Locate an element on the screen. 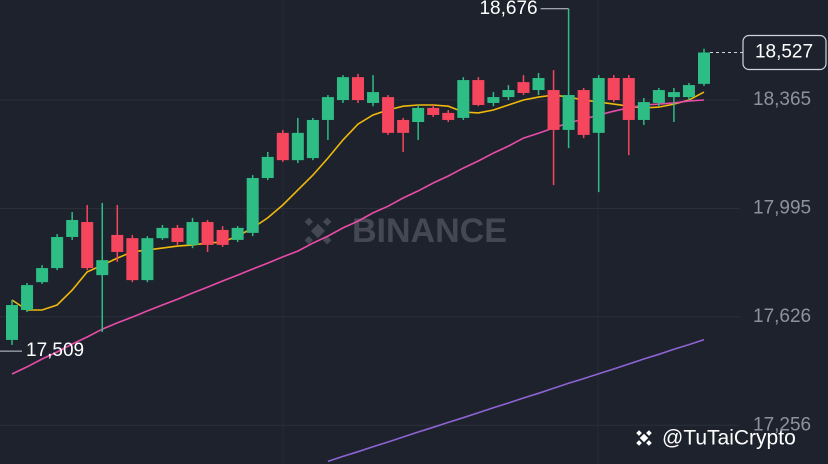 The height and width of the screenshot is (464, 828). y-tick-label: 18,365 is located at coordinates (782, 99).